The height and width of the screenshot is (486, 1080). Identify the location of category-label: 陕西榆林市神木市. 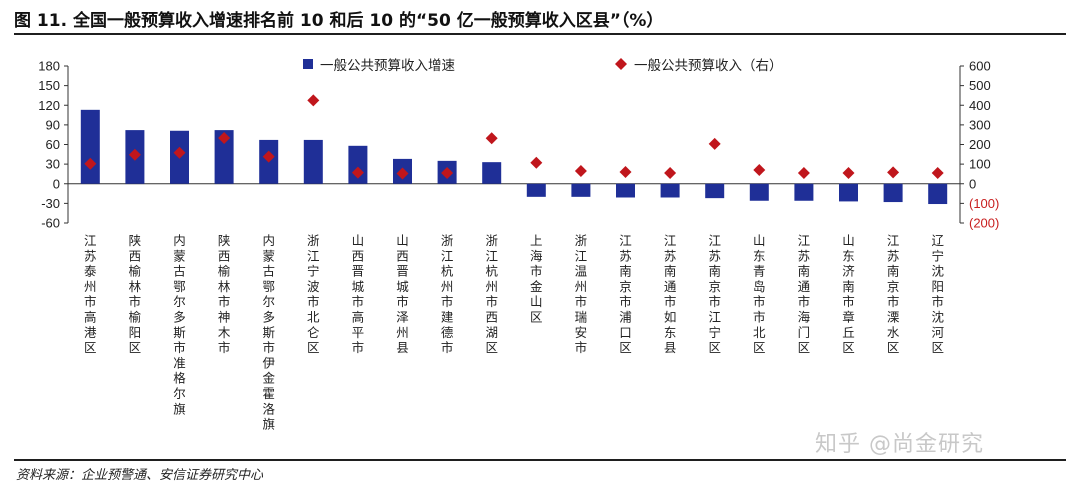
(224, 294).